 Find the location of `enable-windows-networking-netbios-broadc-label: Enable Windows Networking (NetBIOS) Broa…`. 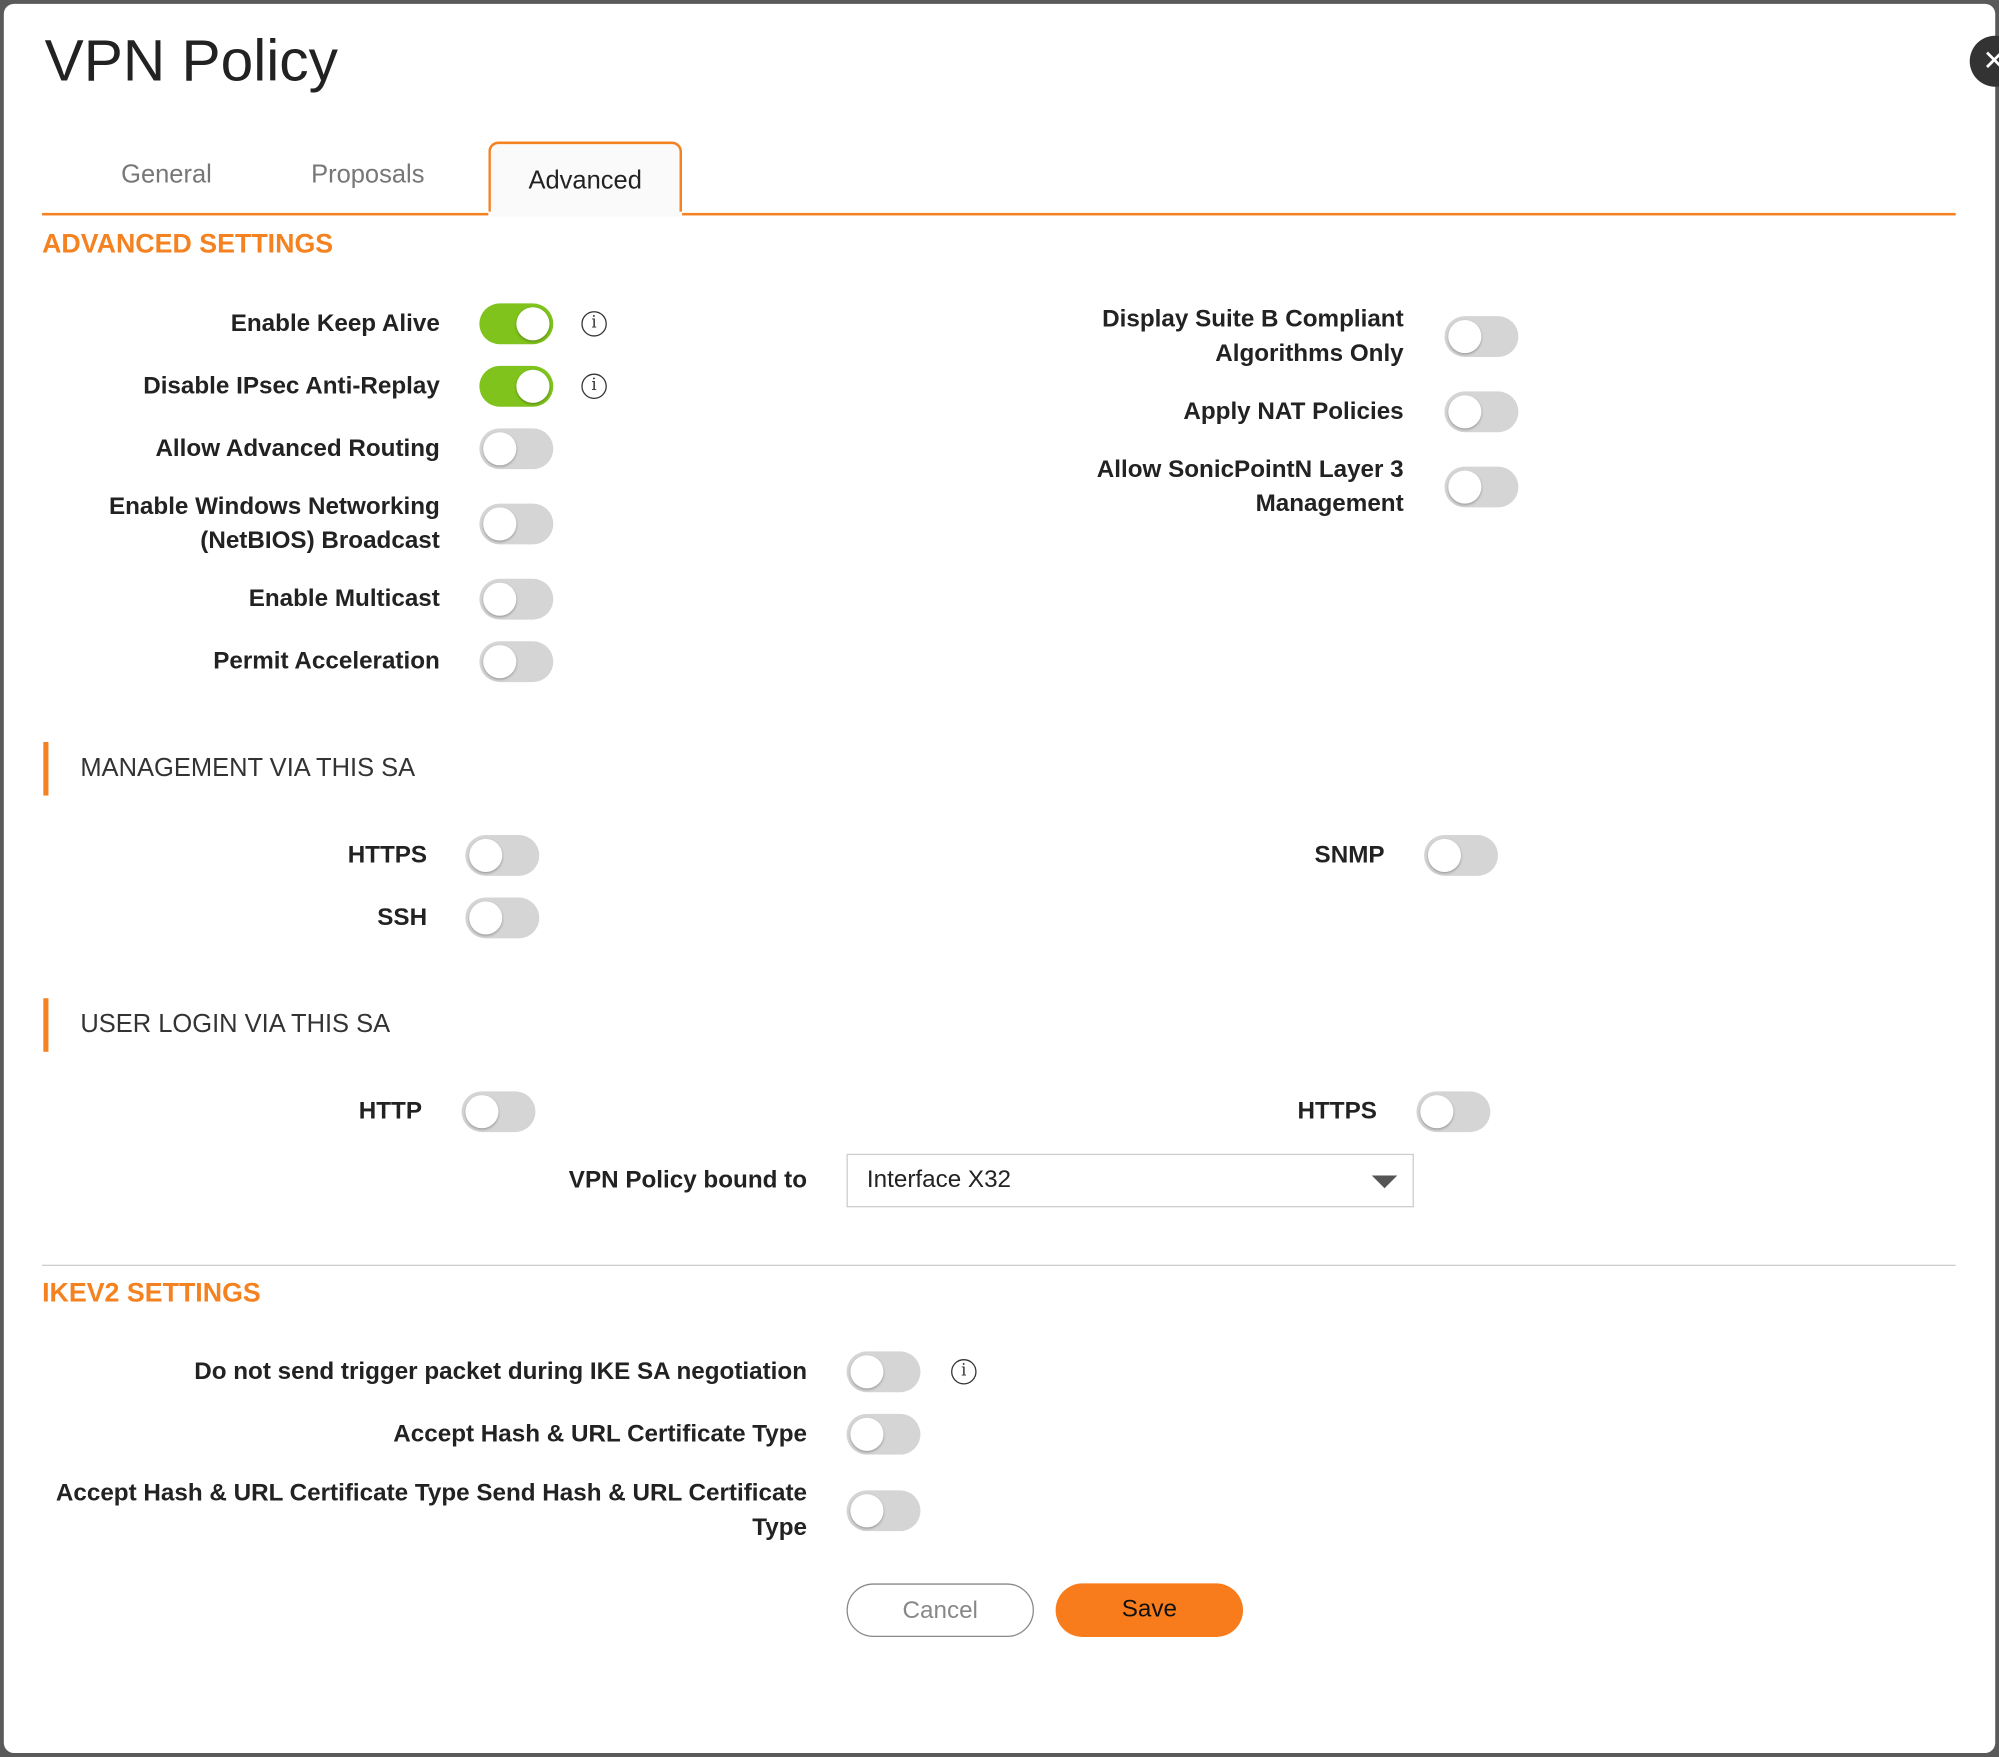

enable-windows-networking-netbios-broadc-label: Enable Windows Networking (NetBIOS) Broa… is located at coordinates (274, 524).